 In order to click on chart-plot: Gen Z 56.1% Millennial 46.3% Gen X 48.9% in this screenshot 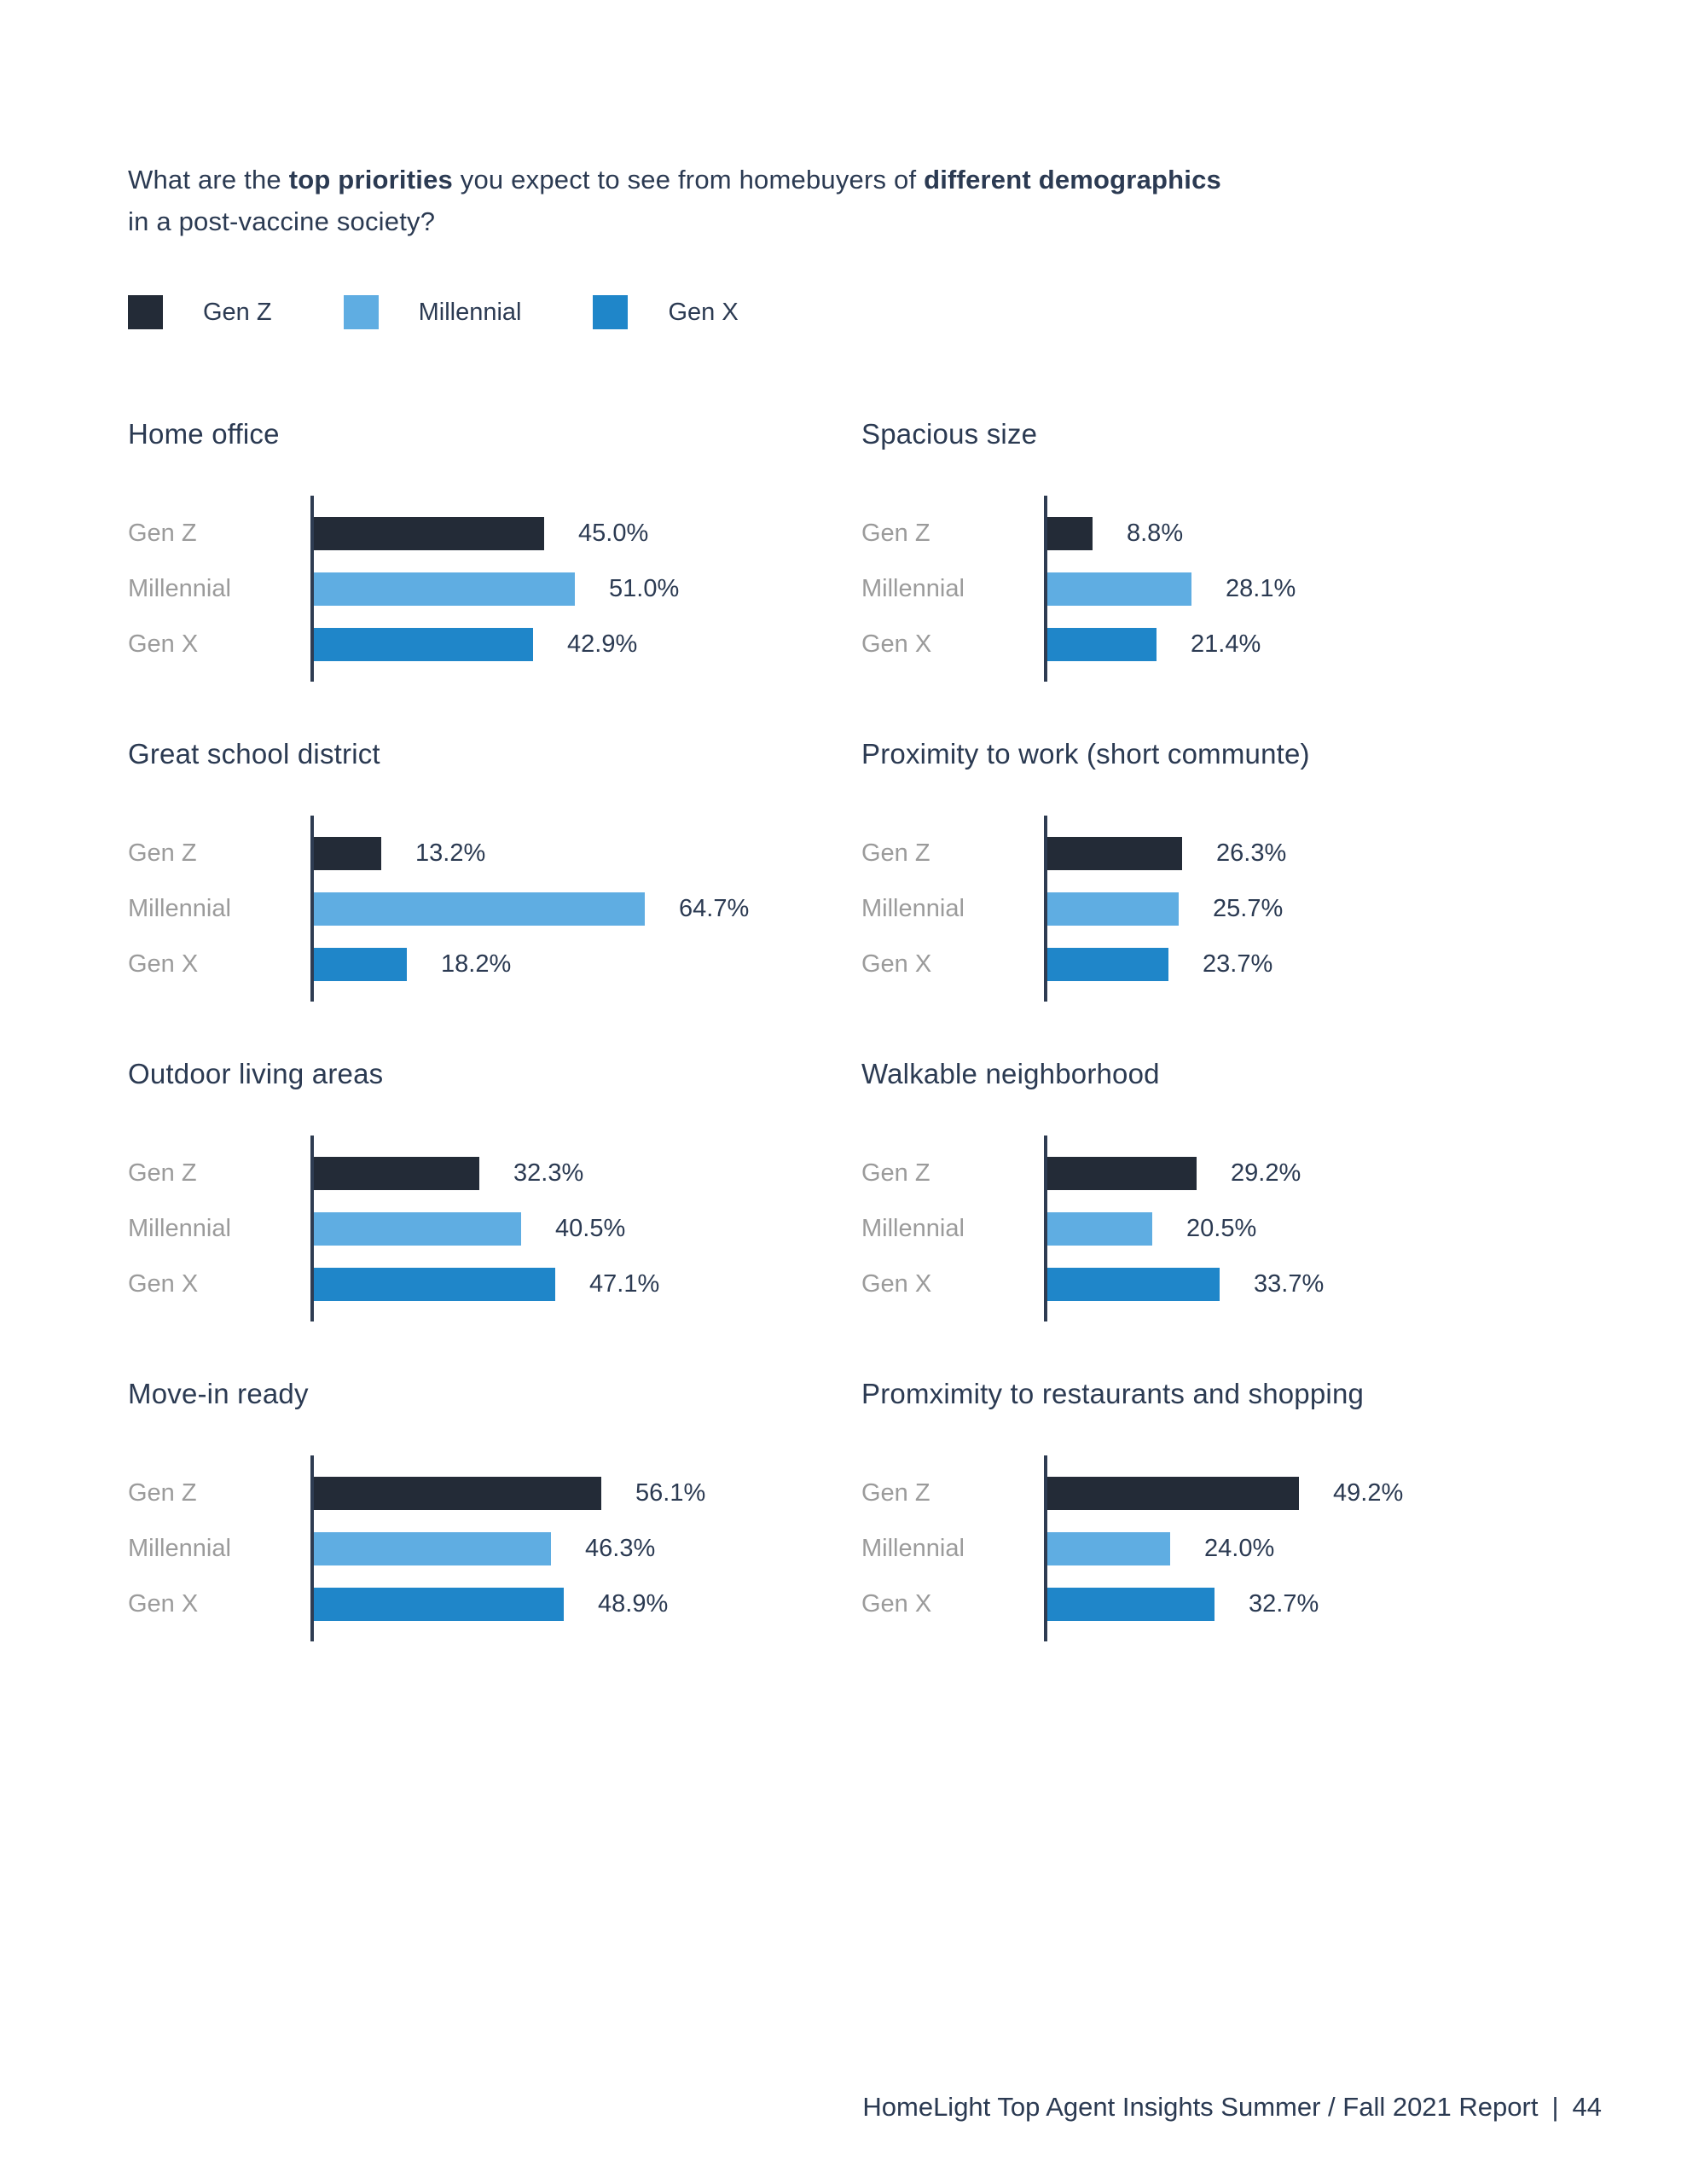, I will do `click(494, 1548)`.